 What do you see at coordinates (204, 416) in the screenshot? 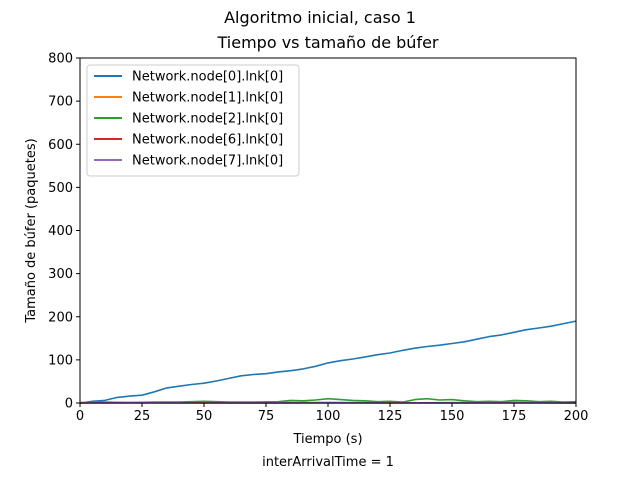
I see `x-tick-label: 50` at bounding box center [204, 416].